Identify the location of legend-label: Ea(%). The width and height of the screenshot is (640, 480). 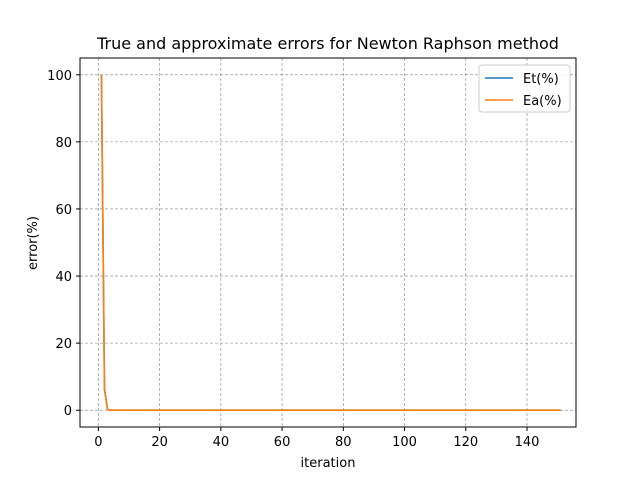
(542, 101).